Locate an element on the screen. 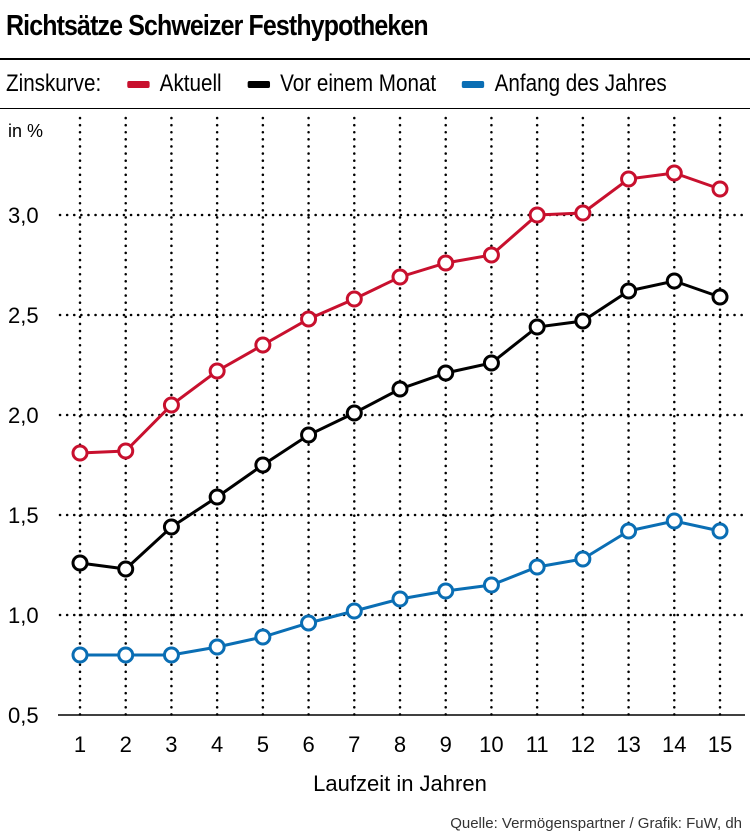 The width and height of the screenshot is (750, 837). y-tick-label: 2,0 is located at coordinates (23, 415).